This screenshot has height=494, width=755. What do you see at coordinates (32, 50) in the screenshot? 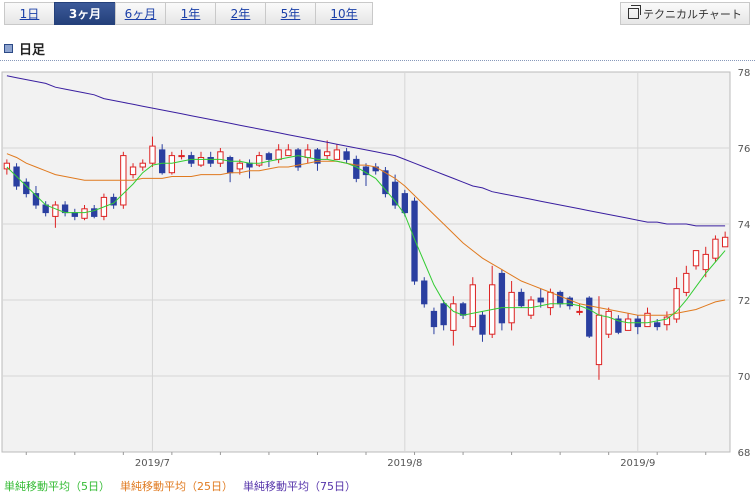
I see `section-title: 日足` at bounding box center [32, 50].